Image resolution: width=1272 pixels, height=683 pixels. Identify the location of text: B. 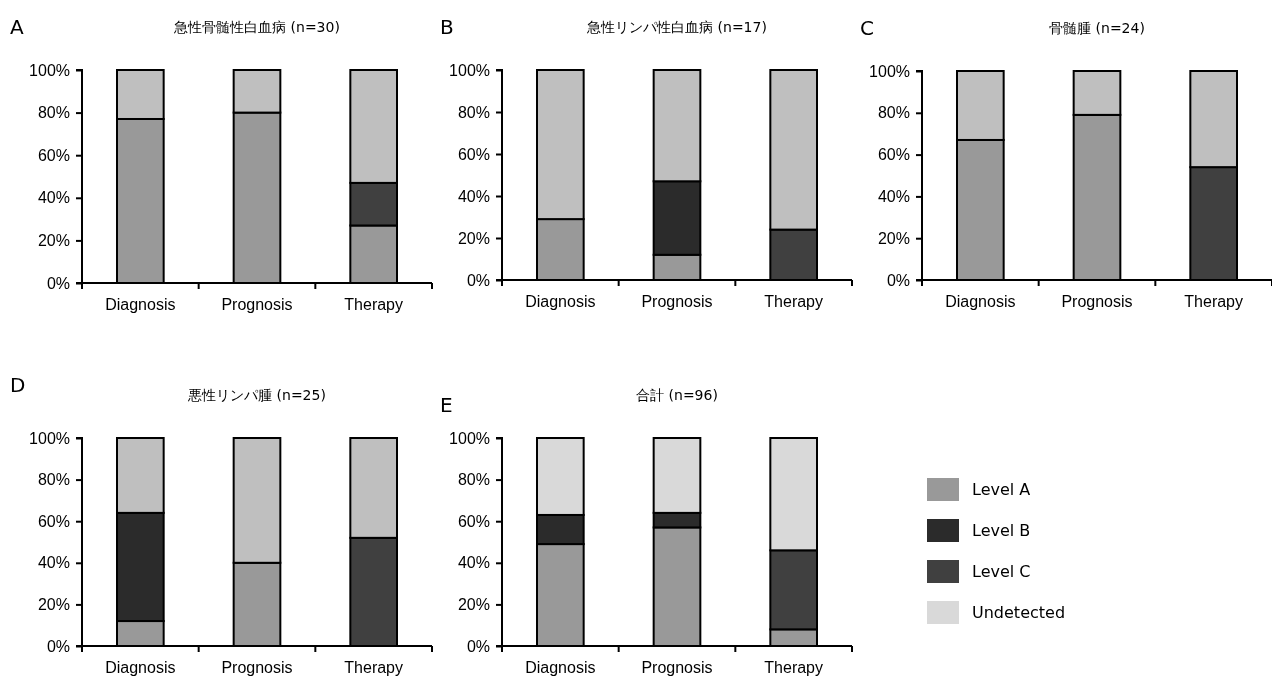
(447, 27).